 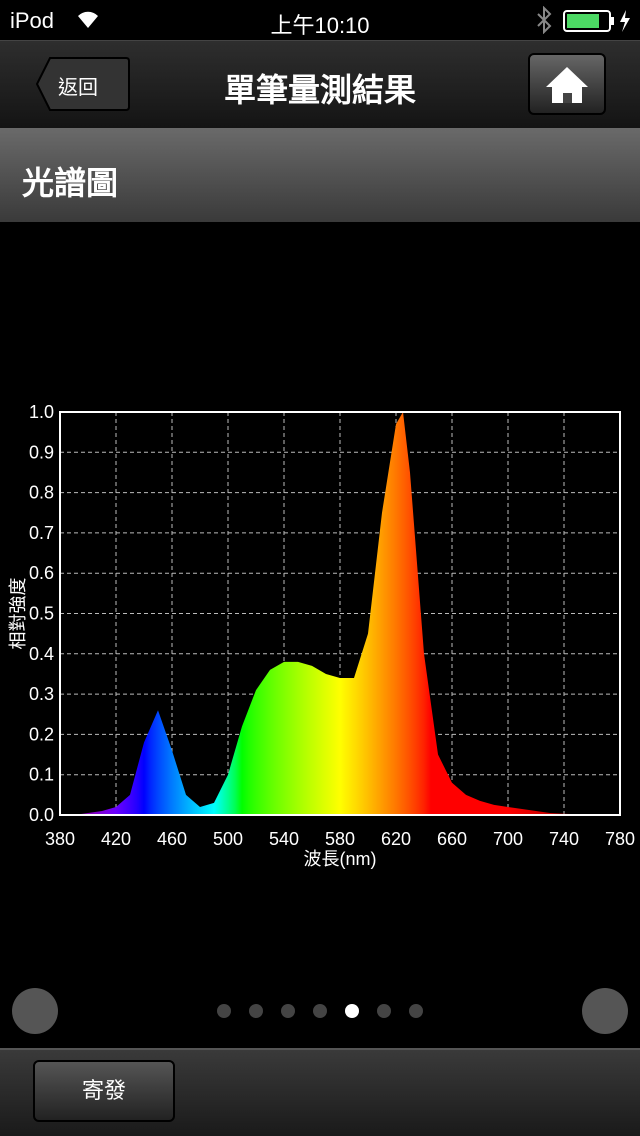 What do you see at coordinates (41, 614) in the screenshot?
I see `y-tick-label: 0.5` at bounding box center [41, 614].